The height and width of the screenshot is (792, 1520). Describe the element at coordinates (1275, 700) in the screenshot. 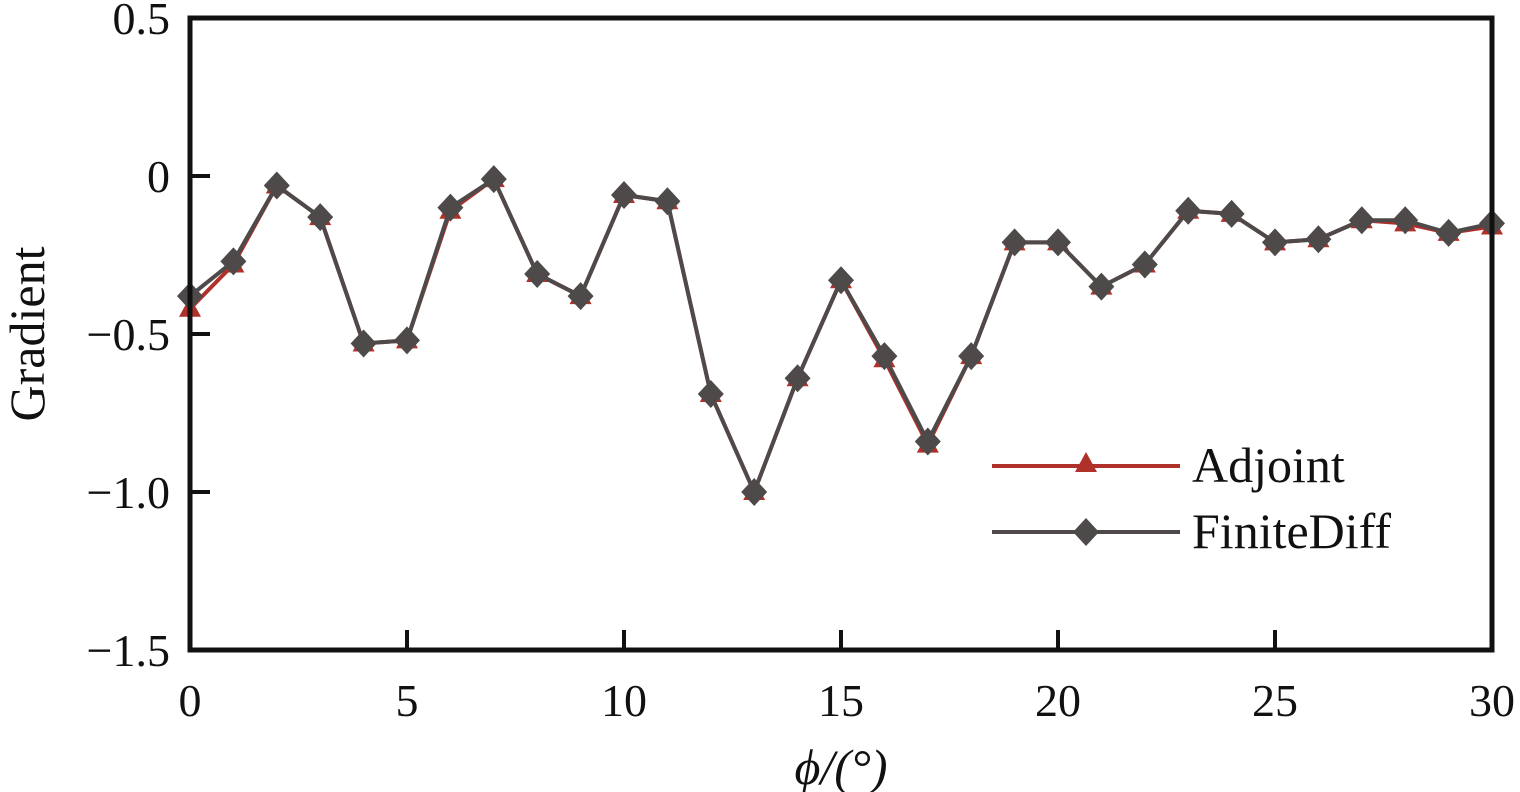

I see `x-tick-label: 25` at that location.